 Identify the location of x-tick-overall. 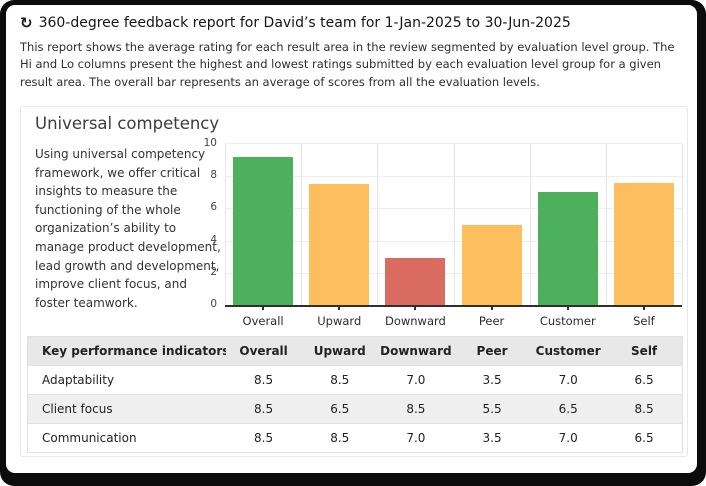
(263, 308).